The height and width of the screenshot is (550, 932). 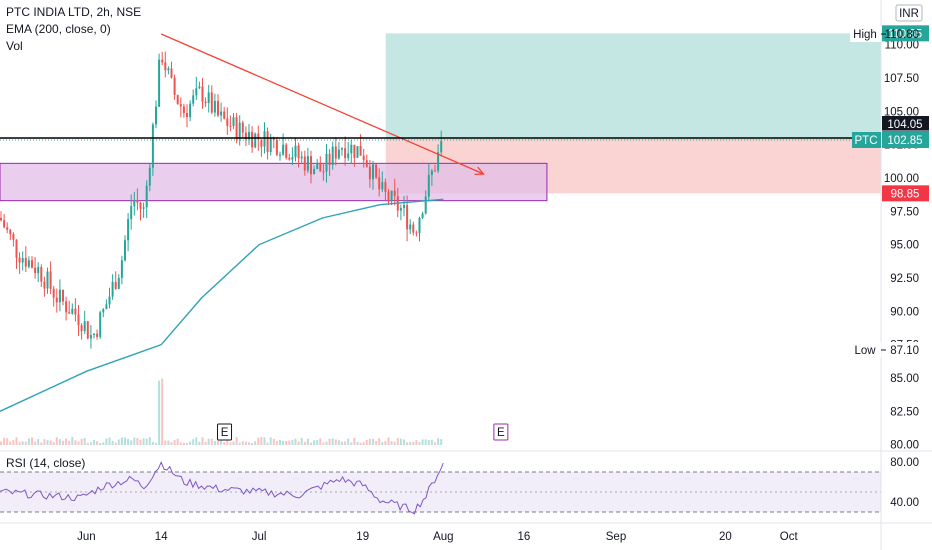 What do you see at coordinates (14, 46) in the screenshot?
I see `volume-legend: Vol` at bounding box center [14, 46].